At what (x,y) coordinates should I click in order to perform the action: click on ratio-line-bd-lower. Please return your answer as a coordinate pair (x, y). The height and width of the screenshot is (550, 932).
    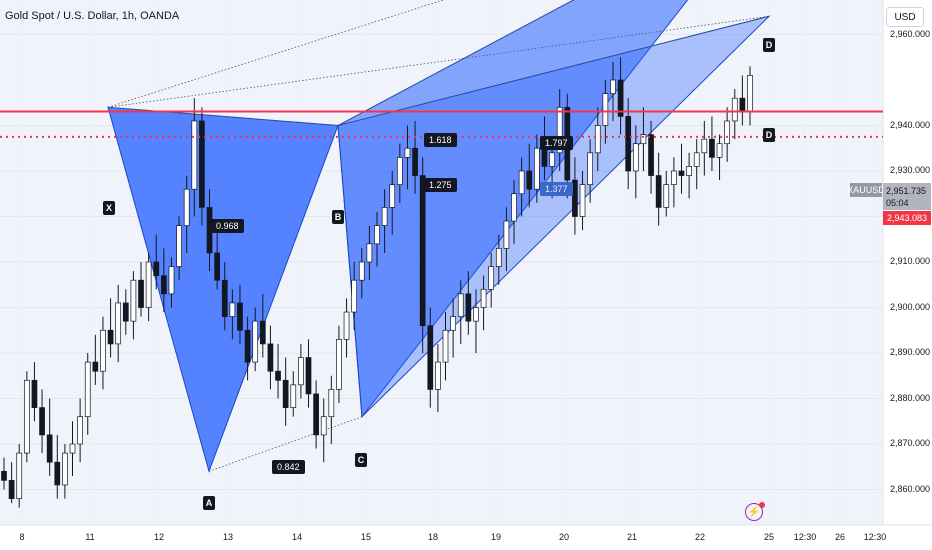
    Looking at the image, I should click on (553, 70).